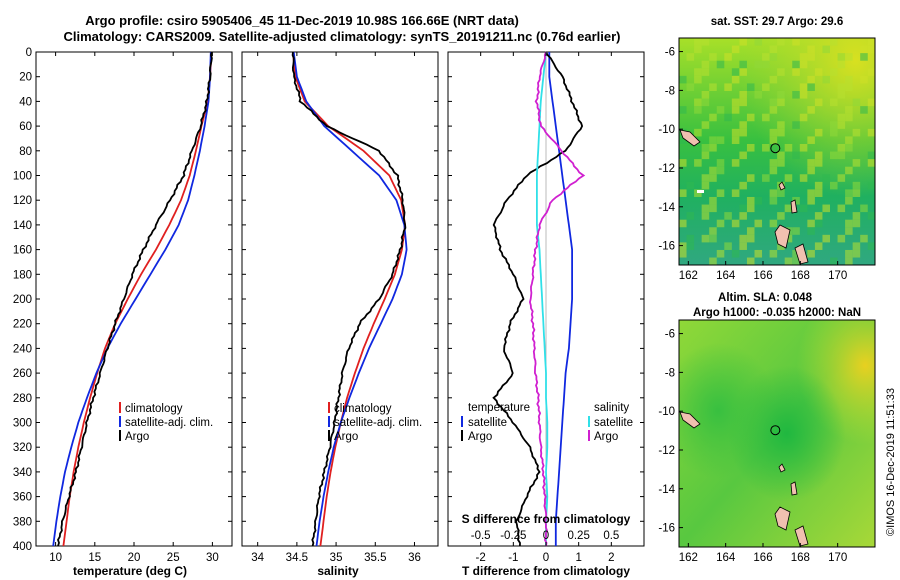 This screenshot has height=580, width=900. I want to click on depth-tick-label: 400, so click(22, 547).